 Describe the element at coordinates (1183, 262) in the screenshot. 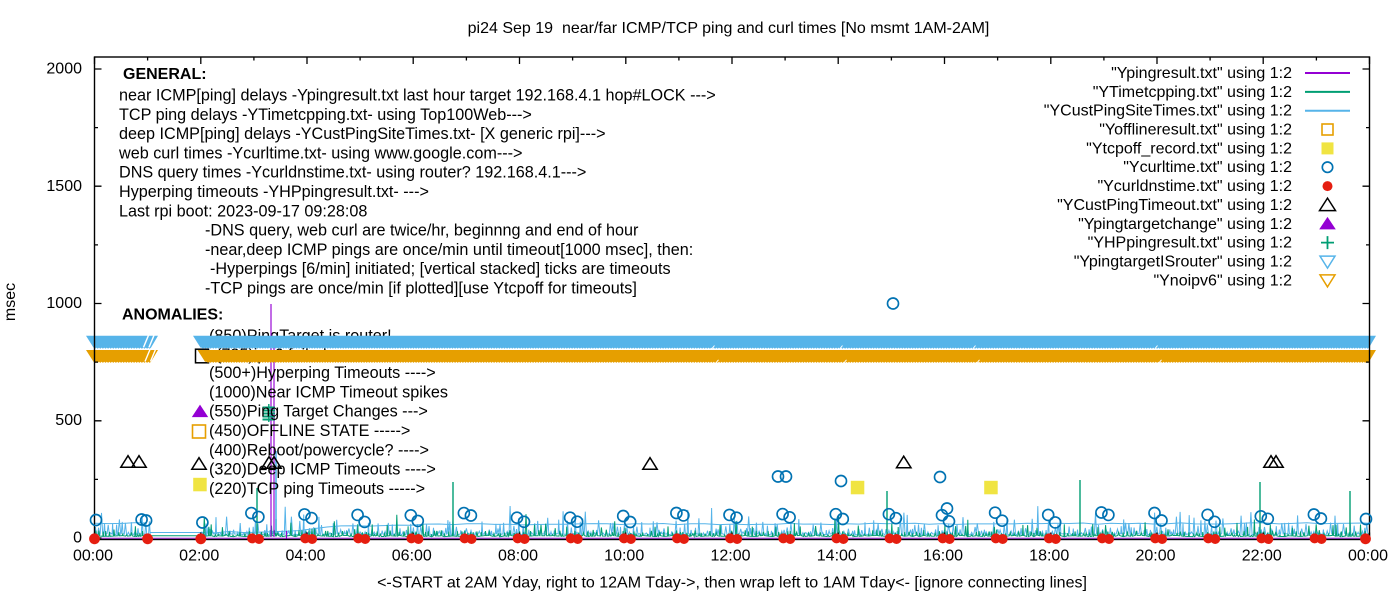

I see `svg-text:"YpingtargetISrouter" using 1:: "YpingtargetISrouter" using 1:2` at that location.